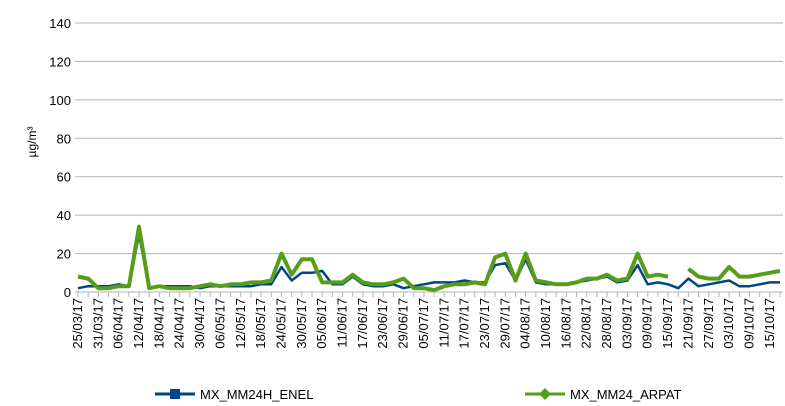 Image resolution: width=785 pixels, height=406 pixels. What do you see at coordinates (728, 323) in the screenshot?
I see `x-tick-label: 03/10/17` at bounding box center [728, 323].